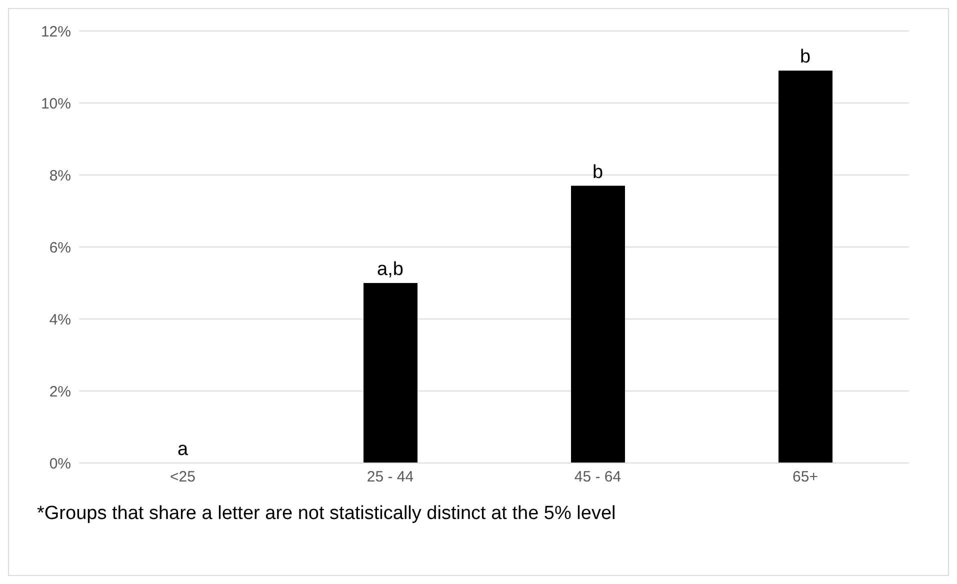  What do you see at coordinates (60, 463) in the screenshot?
I see `y-tick-label: 0%` at bounding box center [60, 463].